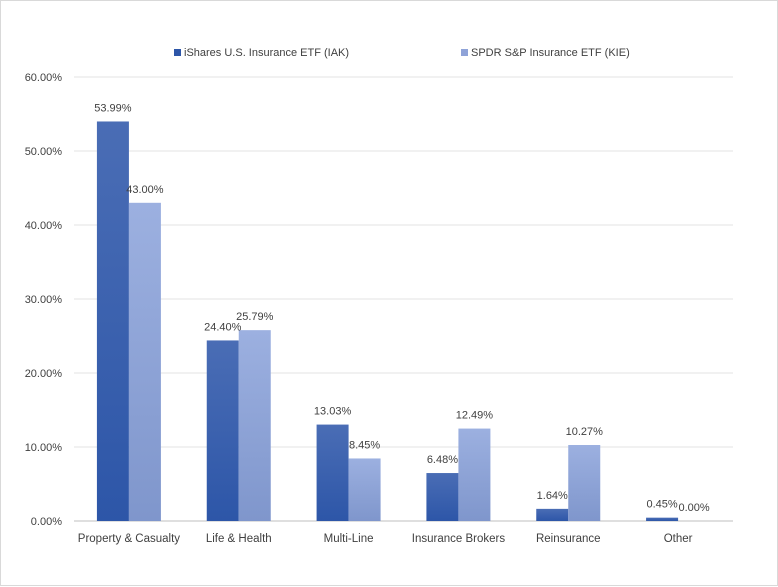 The height and width of the screenshot is (587, 778). Describe the element at coordinates (113, 108) in the screenshot. I see `data-label: 53.99%` at that location.